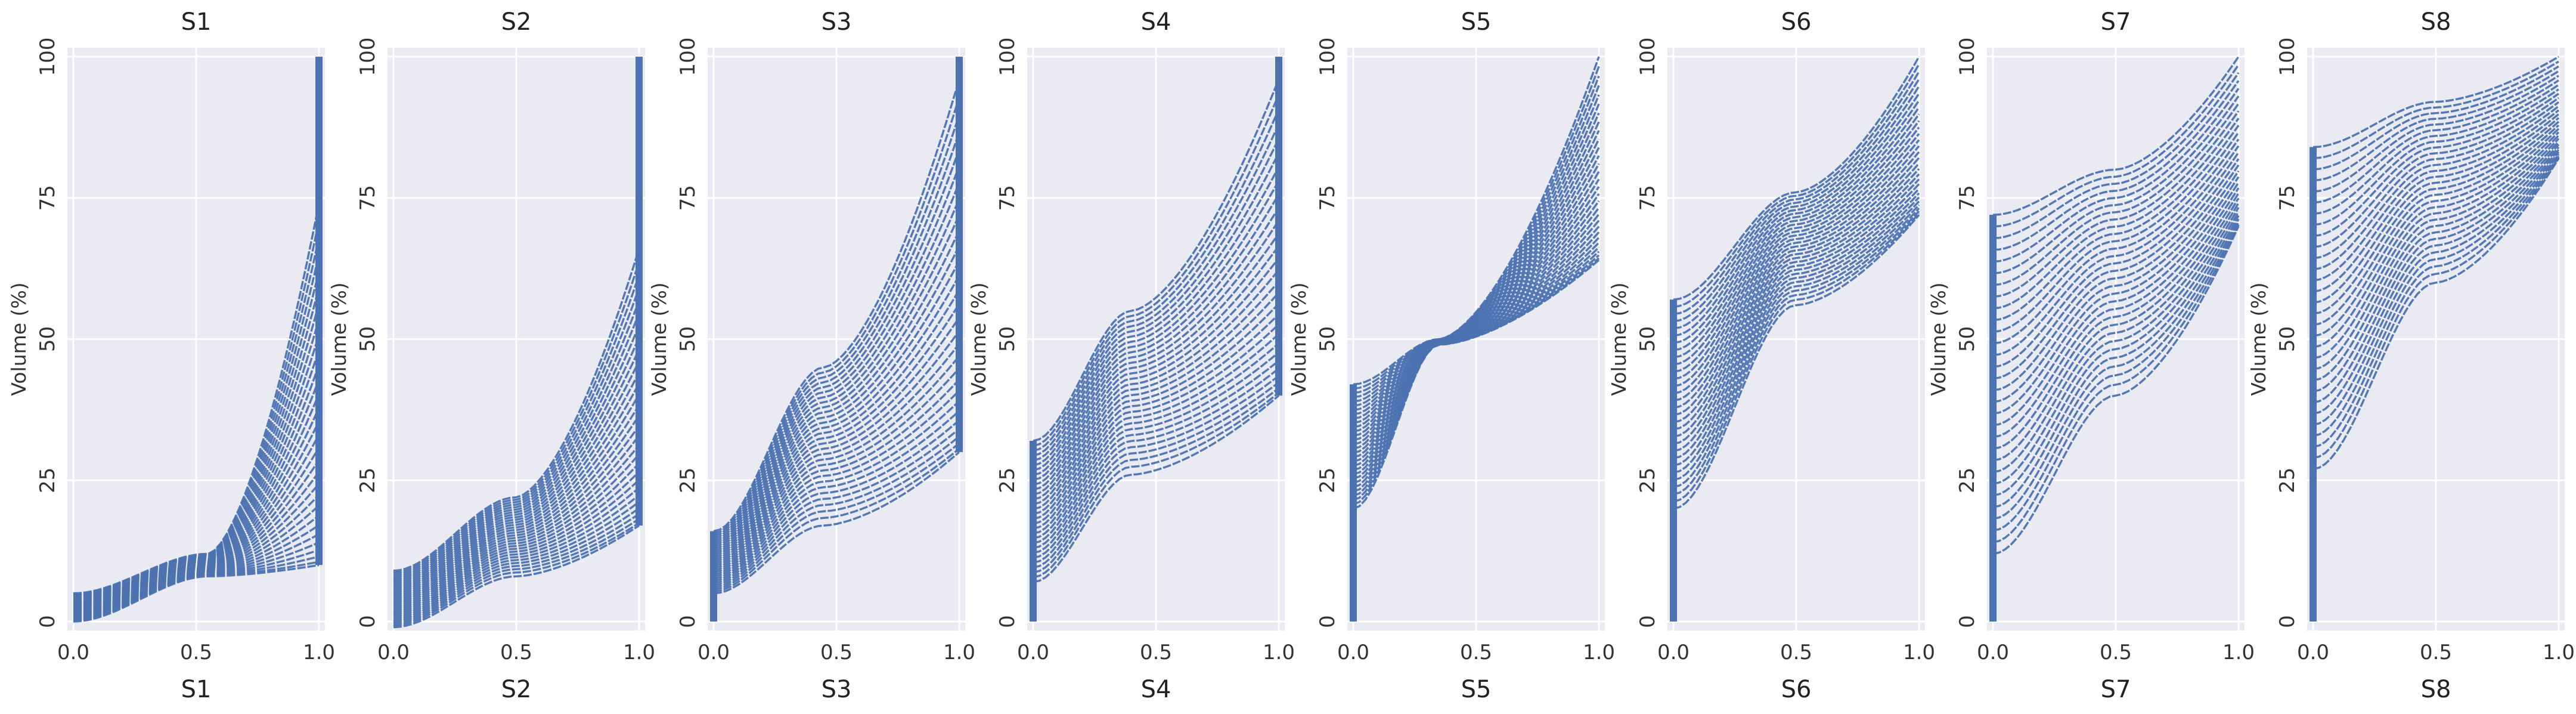 The width and height of the screenshot is (2576, 714). I want to click on panel-title: S2, so click(516, 22).